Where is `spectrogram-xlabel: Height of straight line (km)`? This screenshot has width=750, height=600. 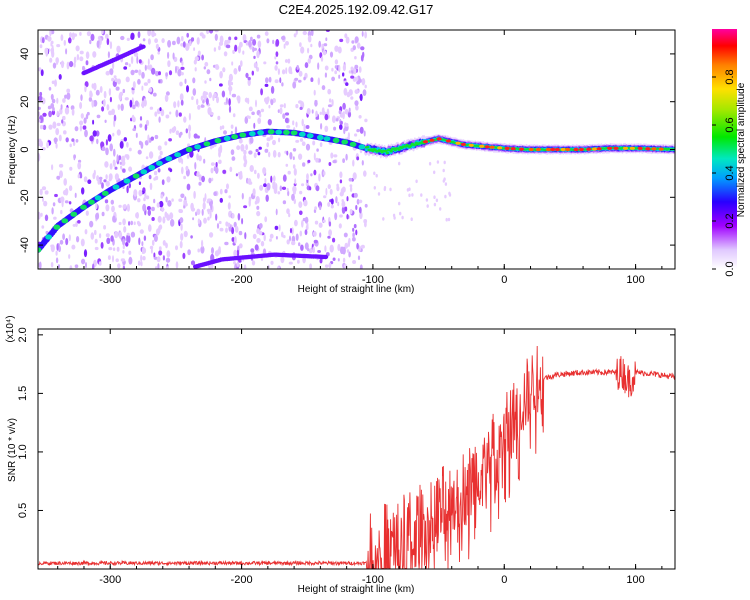
spectrogram-xlabel: Height of straight line (km) is located at coordinates (356, 289).